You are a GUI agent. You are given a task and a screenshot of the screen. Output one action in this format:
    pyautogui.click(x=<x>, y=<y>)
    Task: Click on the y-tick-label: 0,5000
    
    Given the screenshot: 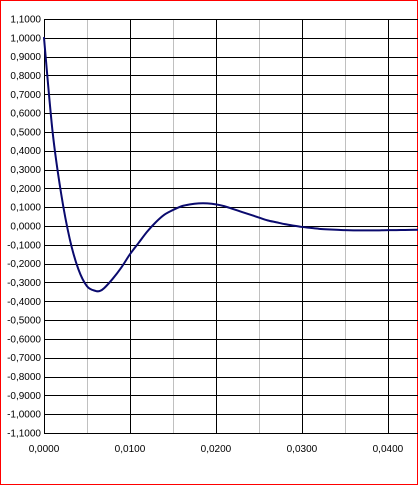 What is the action you would take?
    pyautogui.click(x=25, y=132)
    